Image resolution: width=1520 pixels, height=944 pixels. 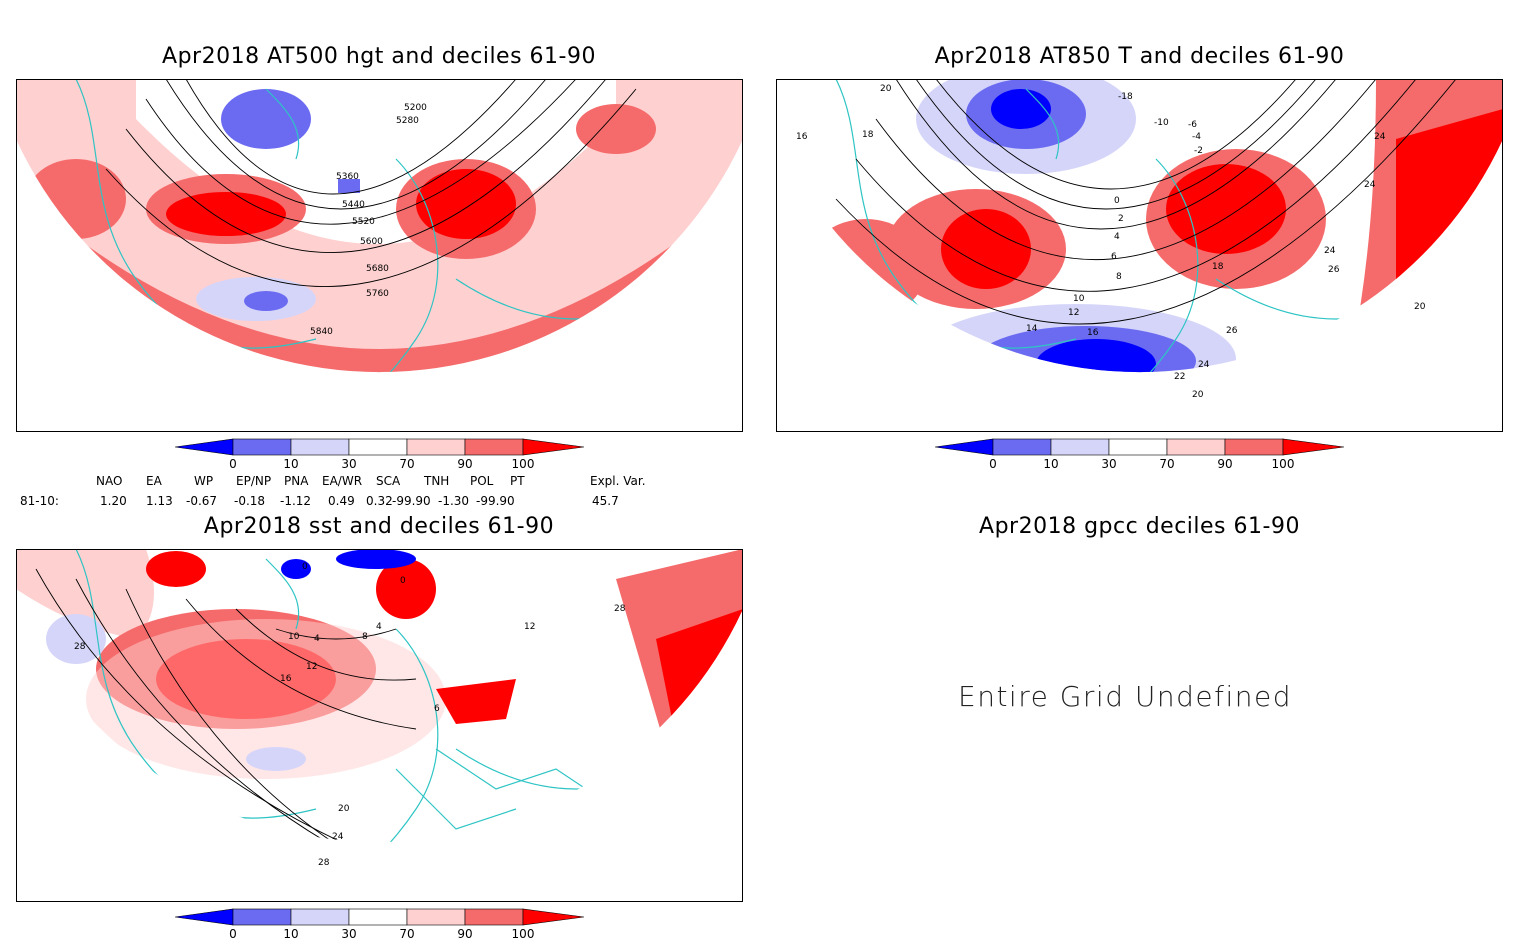 What do you see at coordinates (363, 222) in the screenshot?
I see `contour-label: 5520` at bounding box center [363, 222].